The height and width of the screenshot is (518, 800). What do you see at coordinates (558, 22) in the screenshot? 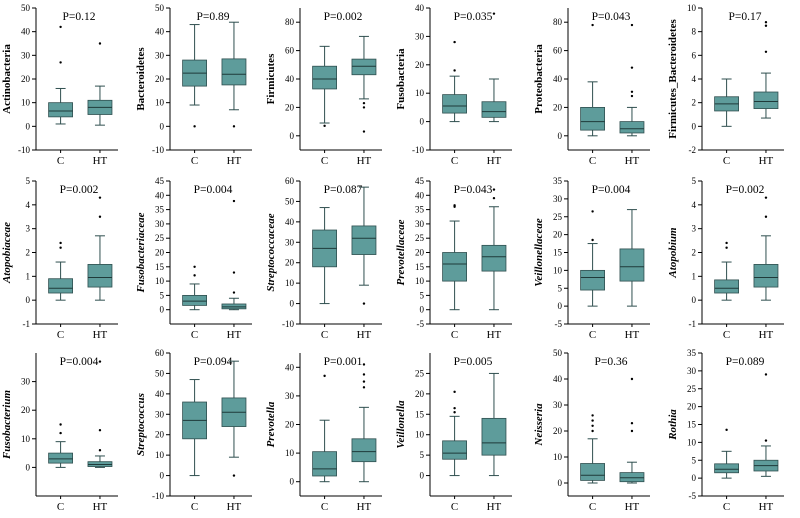
I see `y-tick-label: 80` at bounding box center [558, 22].